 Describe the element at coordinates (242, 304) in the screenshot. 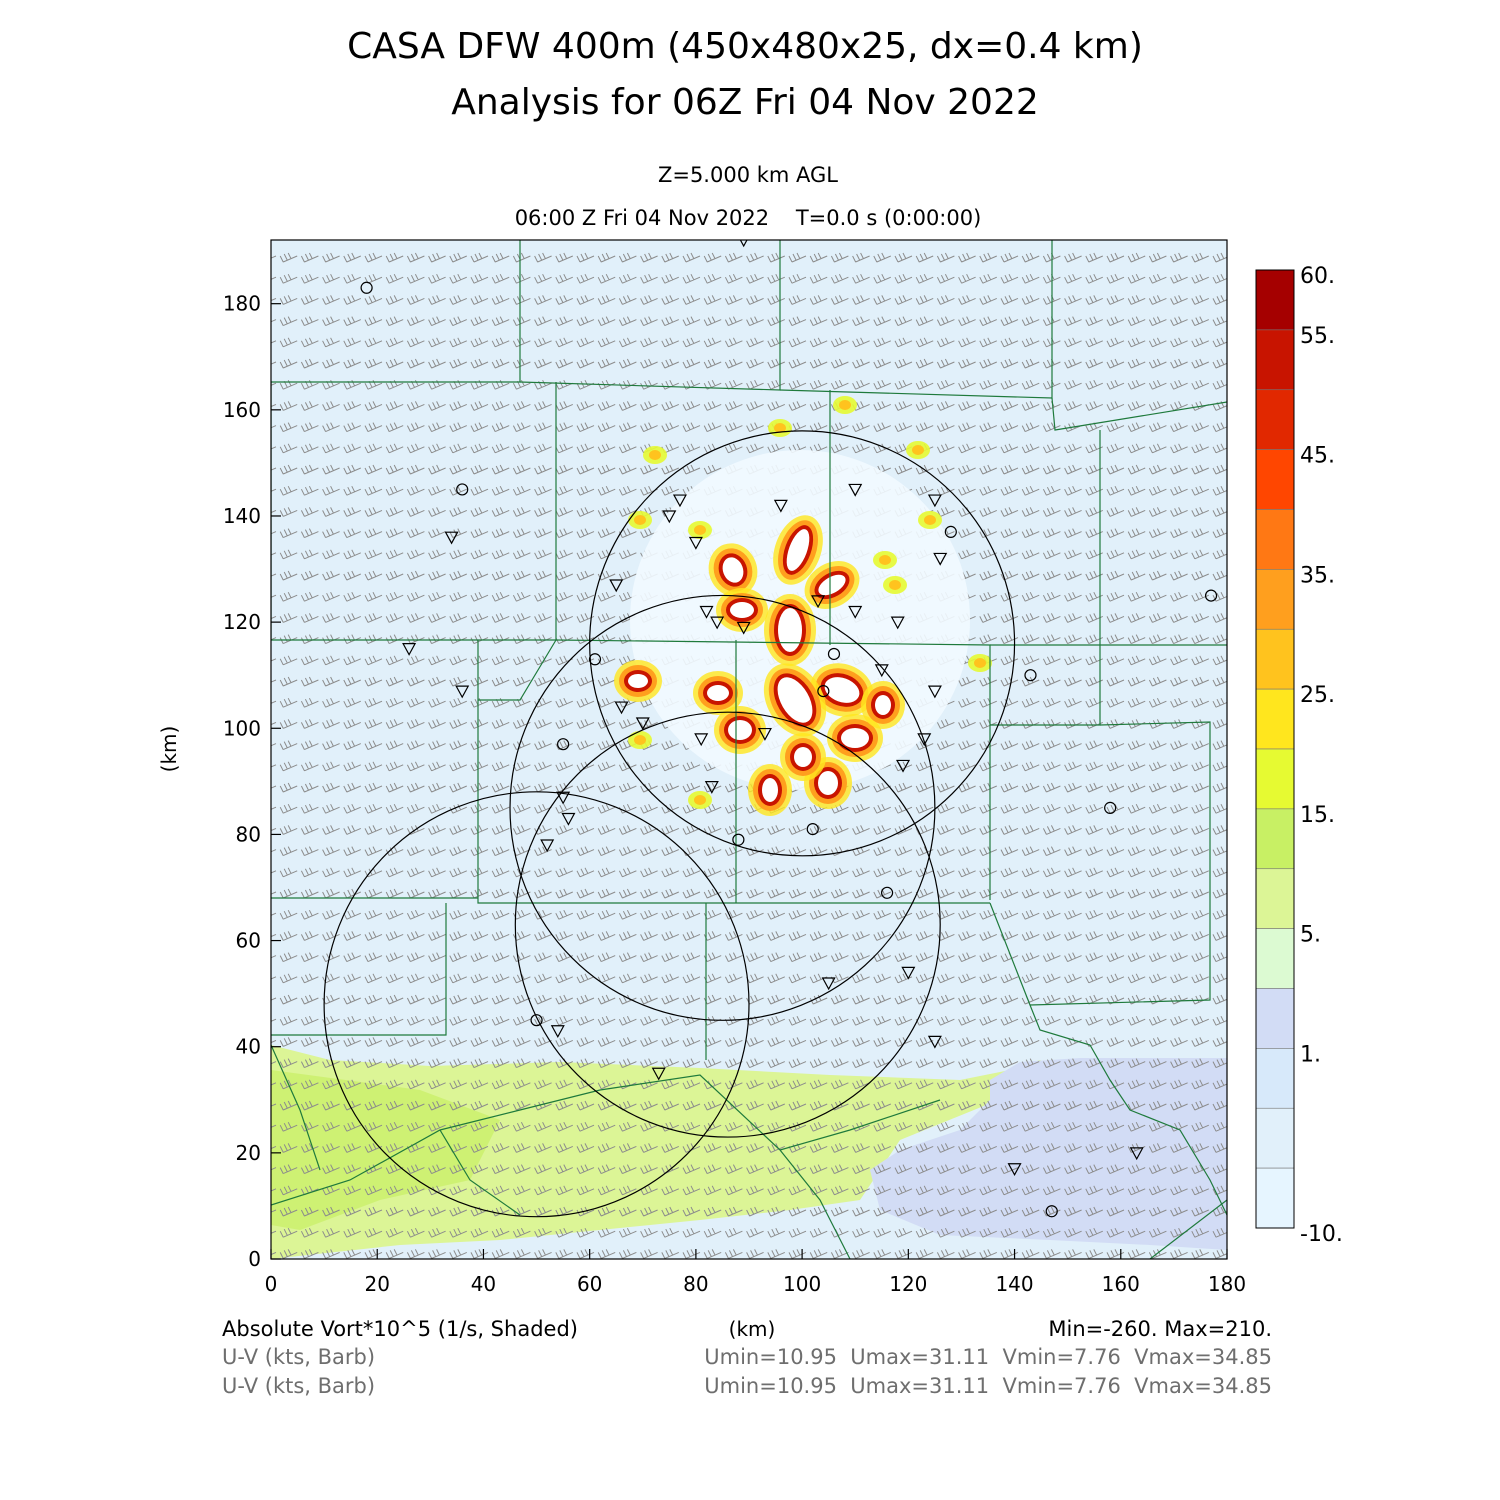

I see `y-tick-label-180: 180` at that location.